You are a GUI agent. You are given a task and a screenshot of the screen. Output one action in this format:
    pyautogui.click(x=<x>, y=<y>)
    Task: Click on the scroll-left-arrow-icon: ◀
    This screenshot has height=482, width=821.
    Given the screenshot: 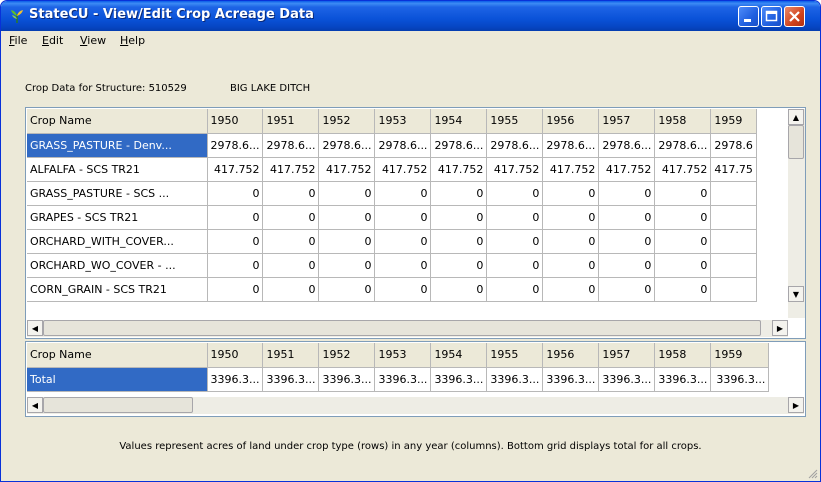 What is the action you would take?
    pyautogui.click(x=35, y=328)
    